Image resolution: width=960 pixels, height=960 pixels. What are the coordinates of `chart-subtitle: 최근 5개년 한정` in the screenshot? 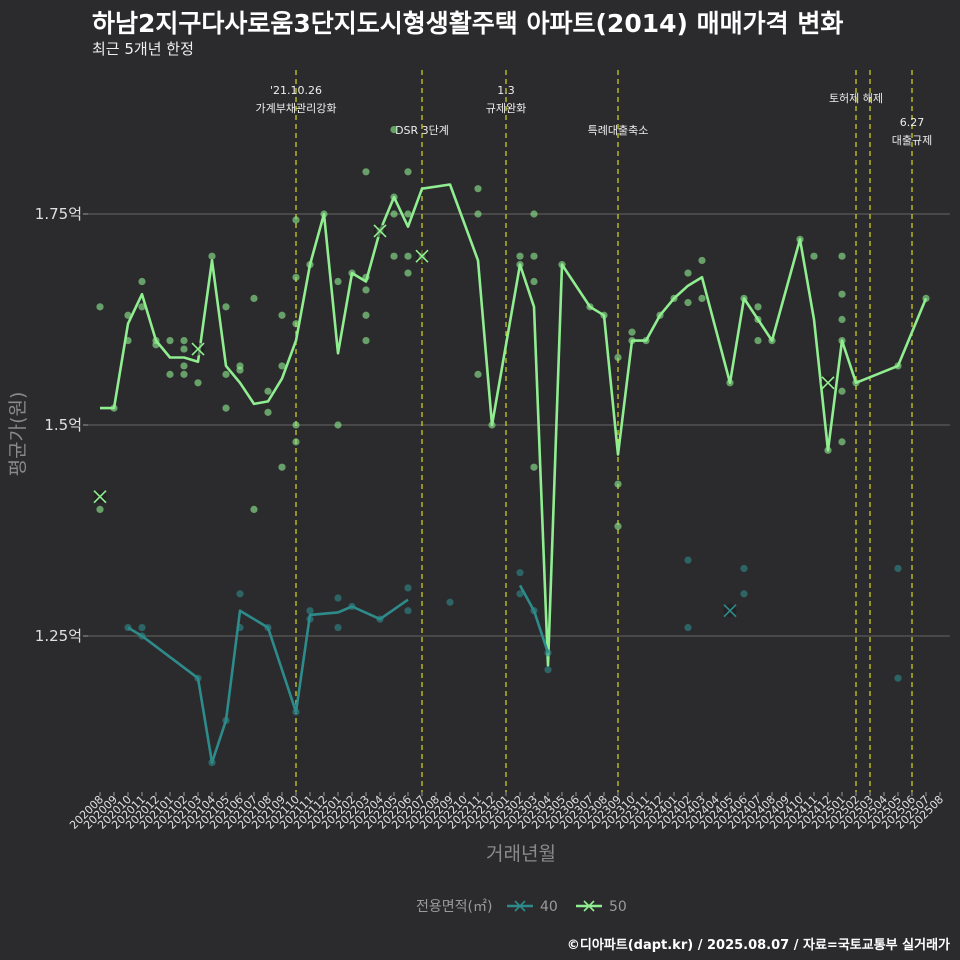 It's located at (143, 49).